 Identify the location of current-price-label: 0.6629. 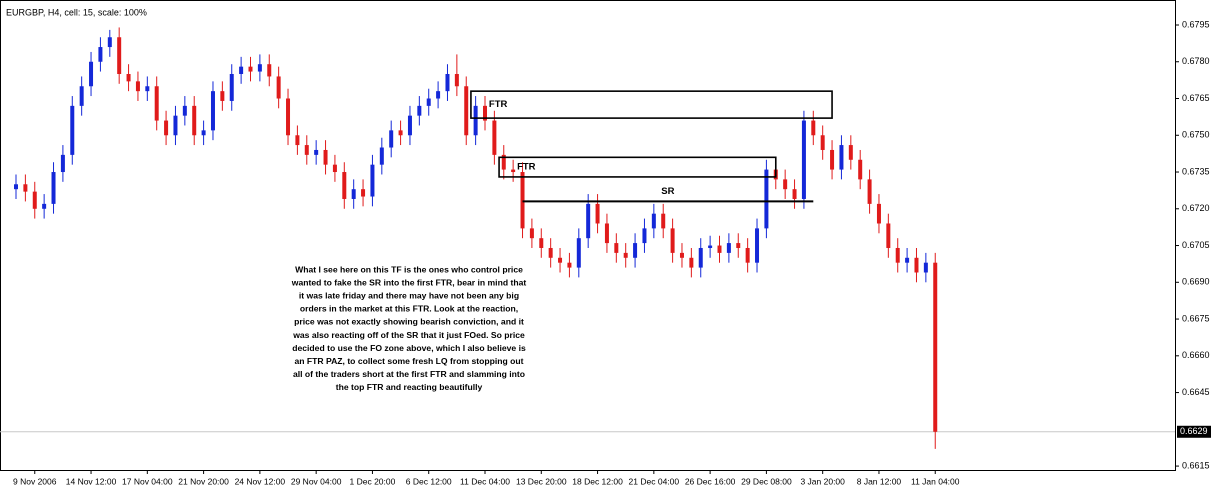
(1194, 431).